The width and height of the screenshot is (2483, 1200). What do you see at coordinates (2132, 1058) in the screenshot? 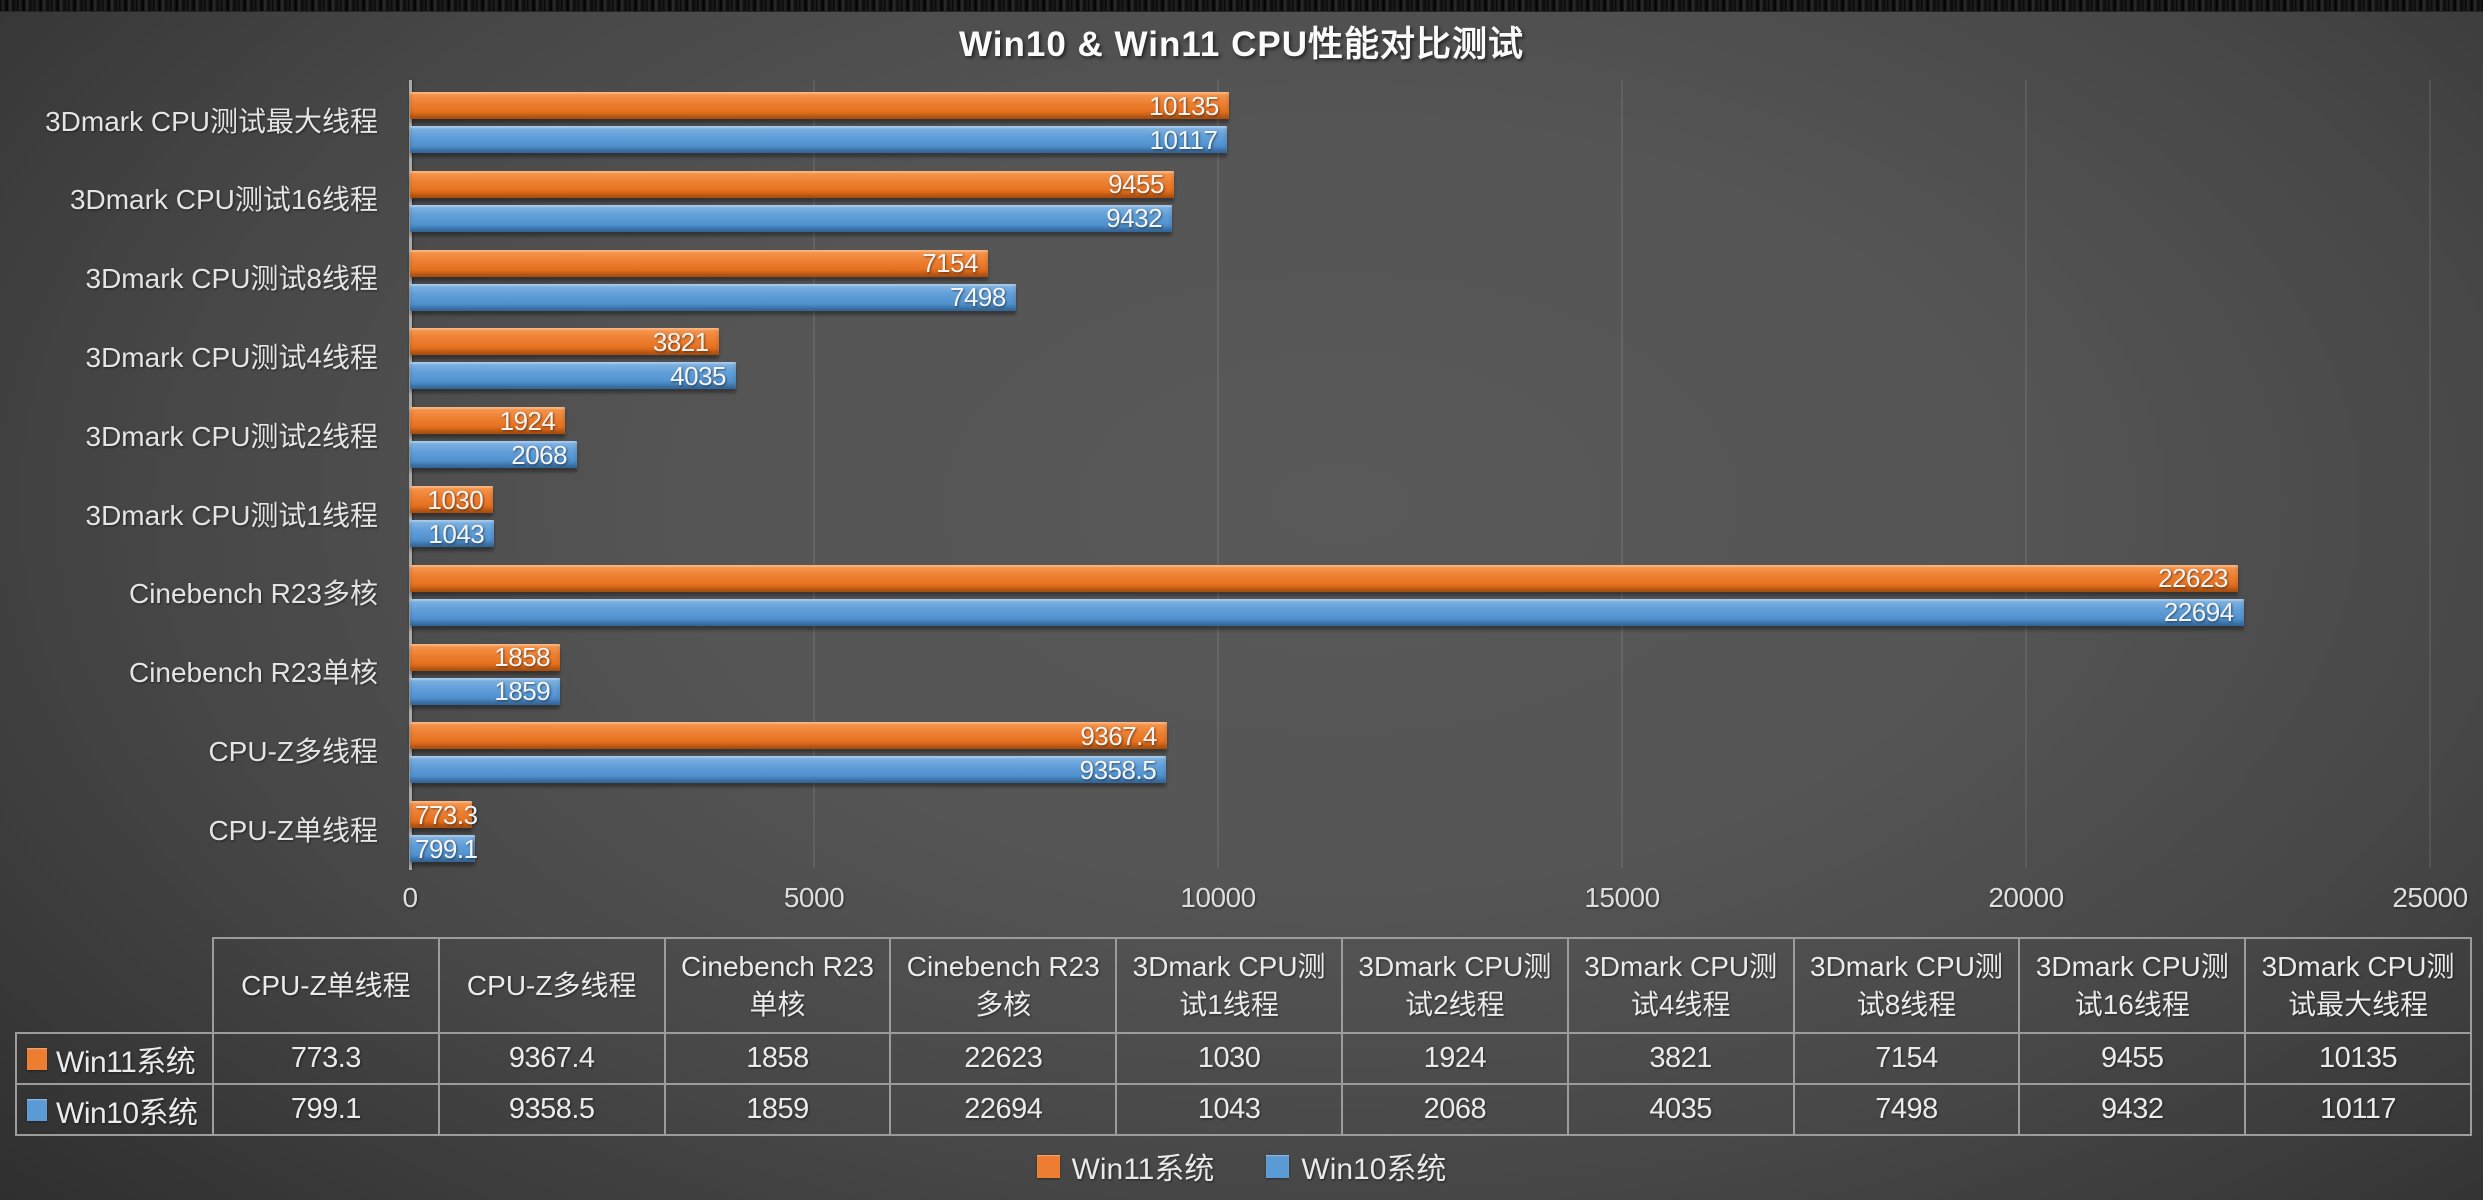
I see `table-value-cell: 9455` at bounding box center [2132, 1058].